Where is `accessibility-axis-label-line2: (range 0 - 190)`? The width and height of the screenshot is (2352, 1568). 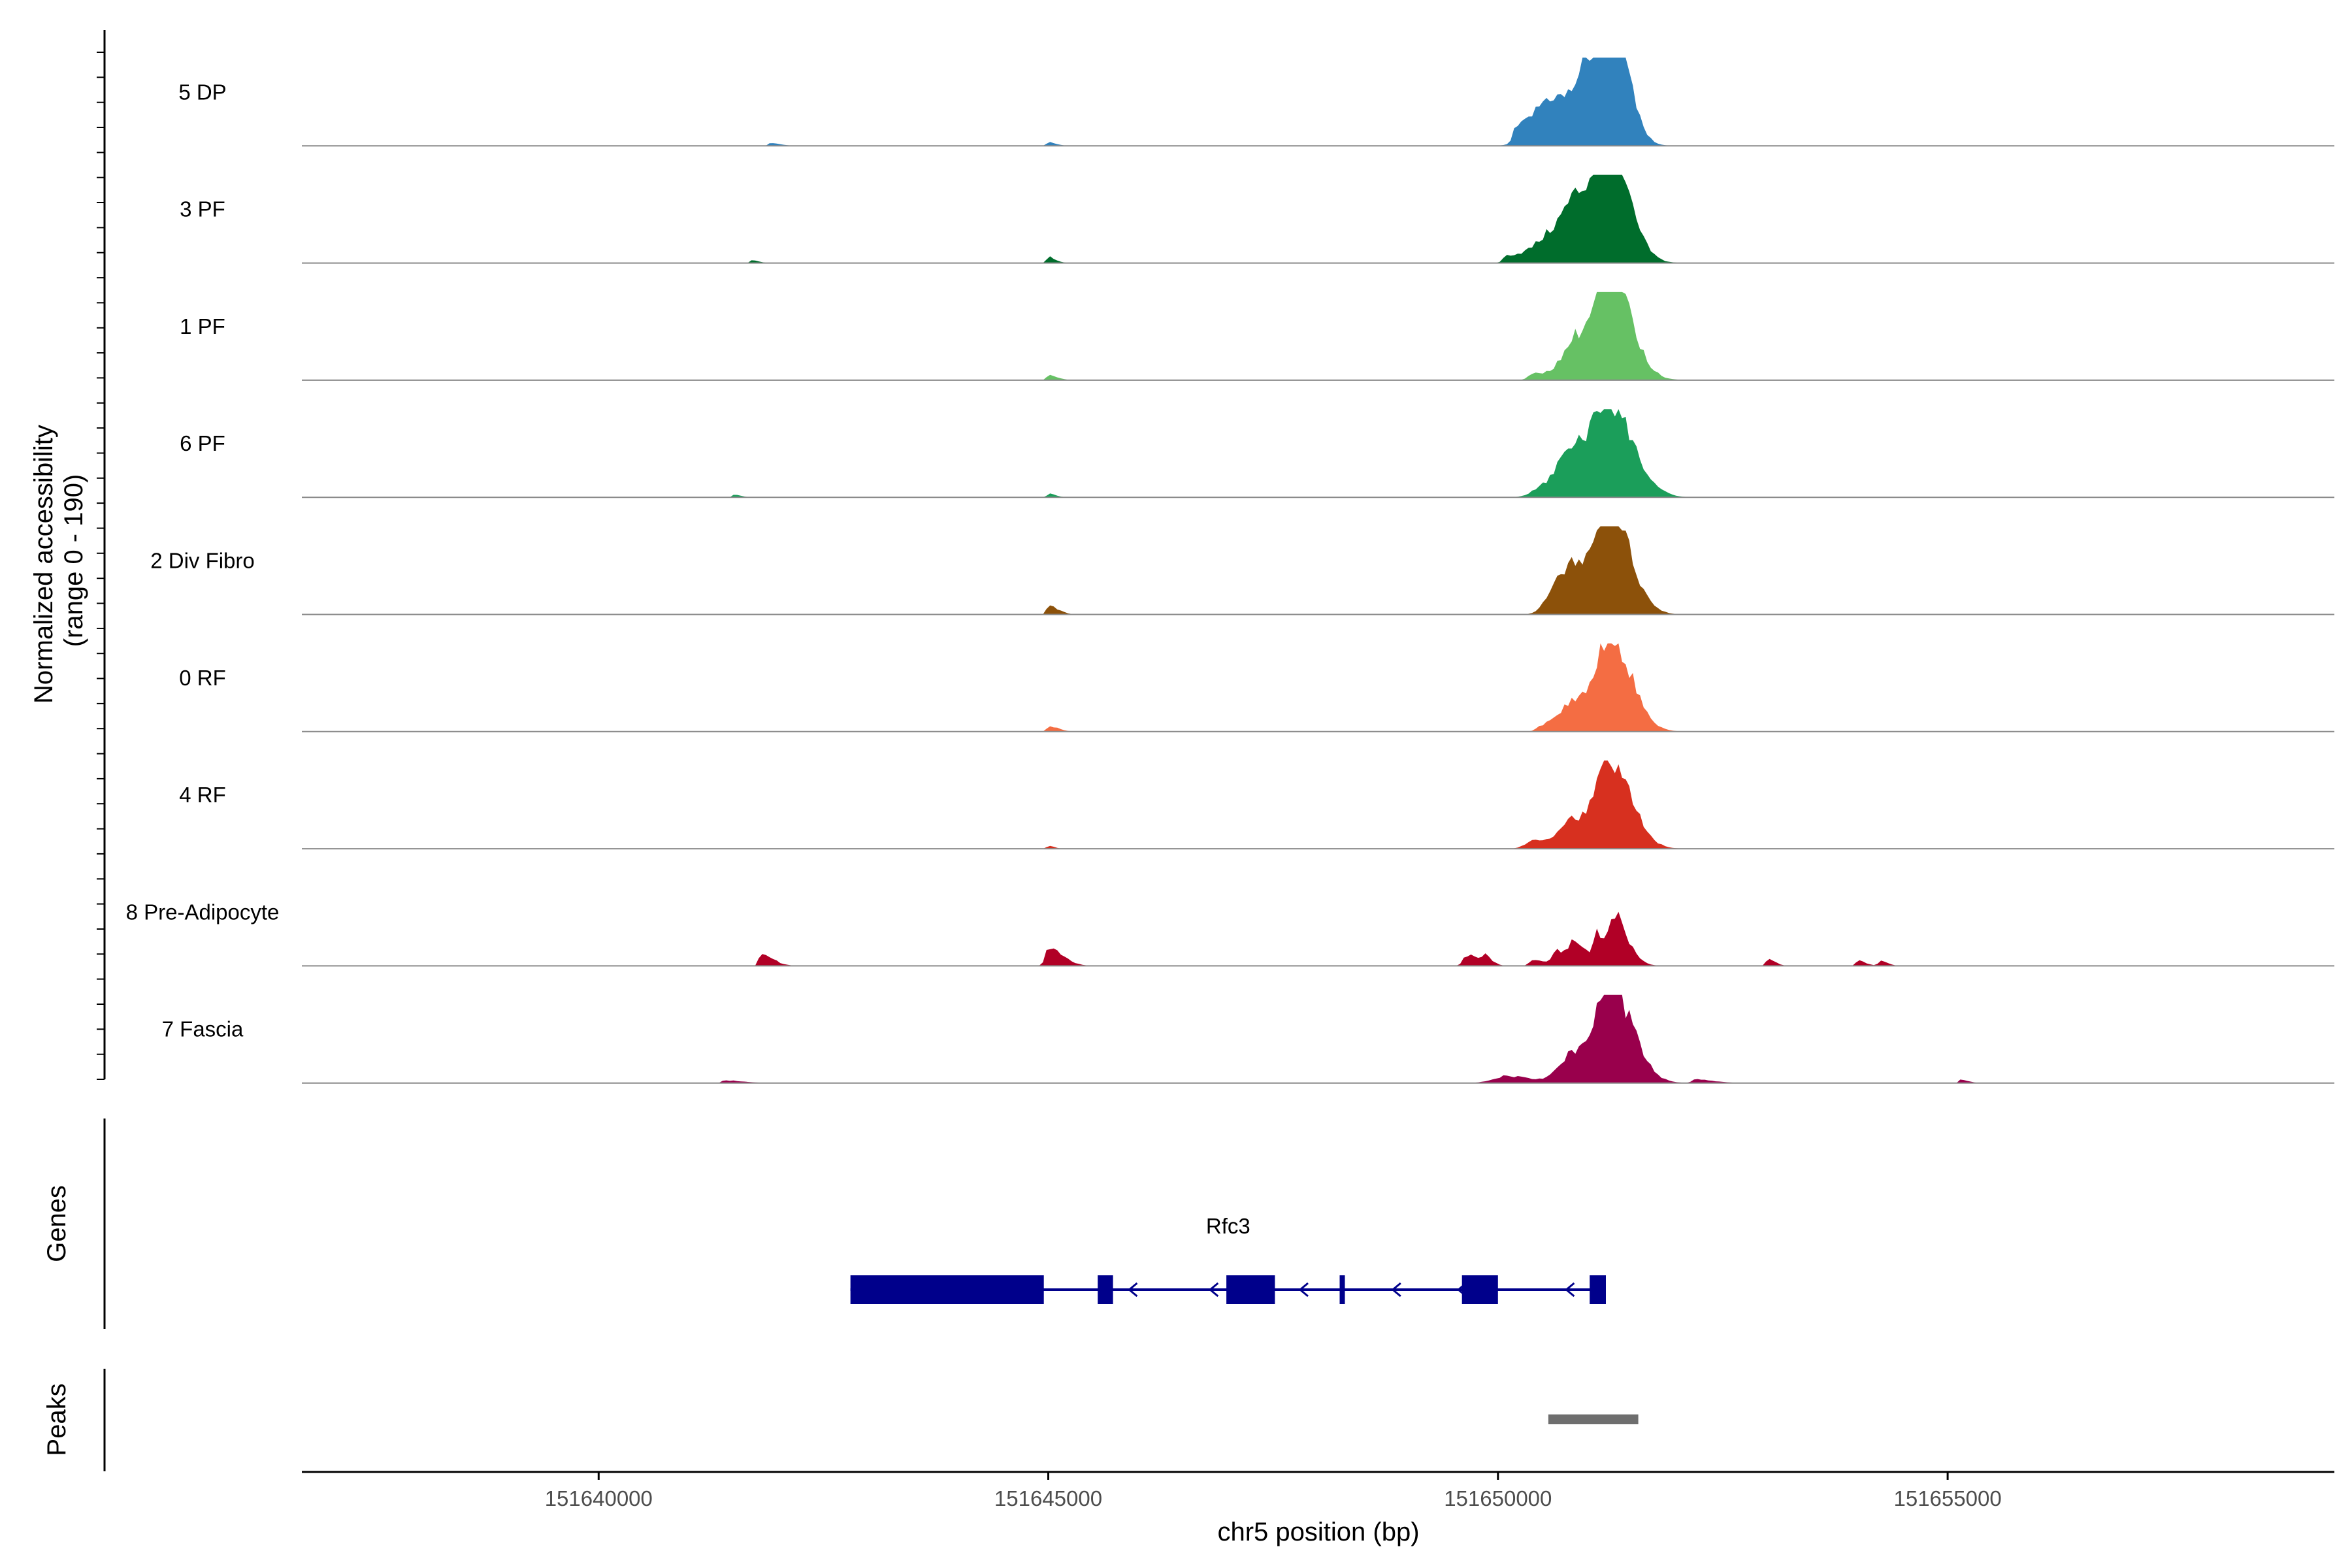
accessibility-axis-label-line2: (range 0 - 190) is located at coordinates (73, 560).